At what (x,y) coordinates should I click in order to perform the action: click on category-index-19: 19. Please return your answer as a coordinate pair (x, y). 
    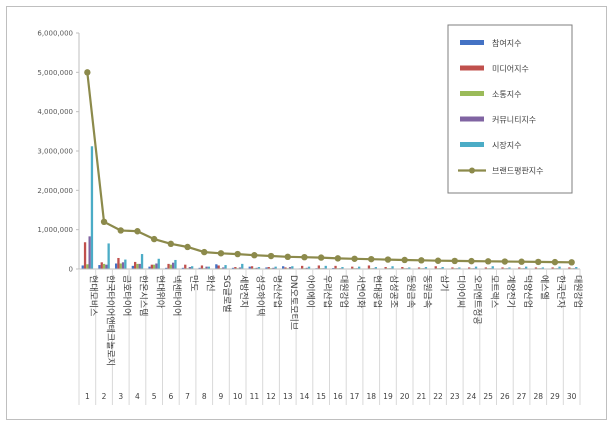
    Looking at the image, I should click on (388, 396).